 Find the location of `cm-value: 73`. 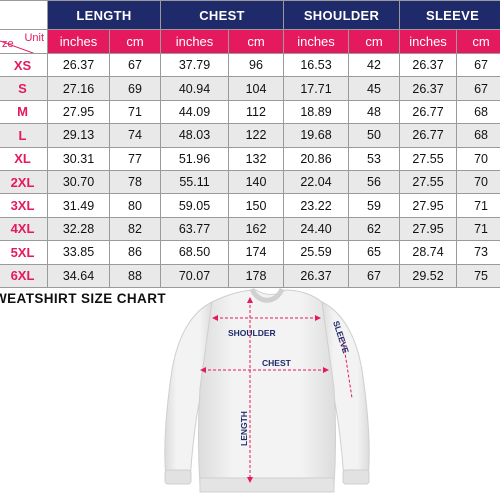

cm-value: 73 is located at coordinates (478, 252).